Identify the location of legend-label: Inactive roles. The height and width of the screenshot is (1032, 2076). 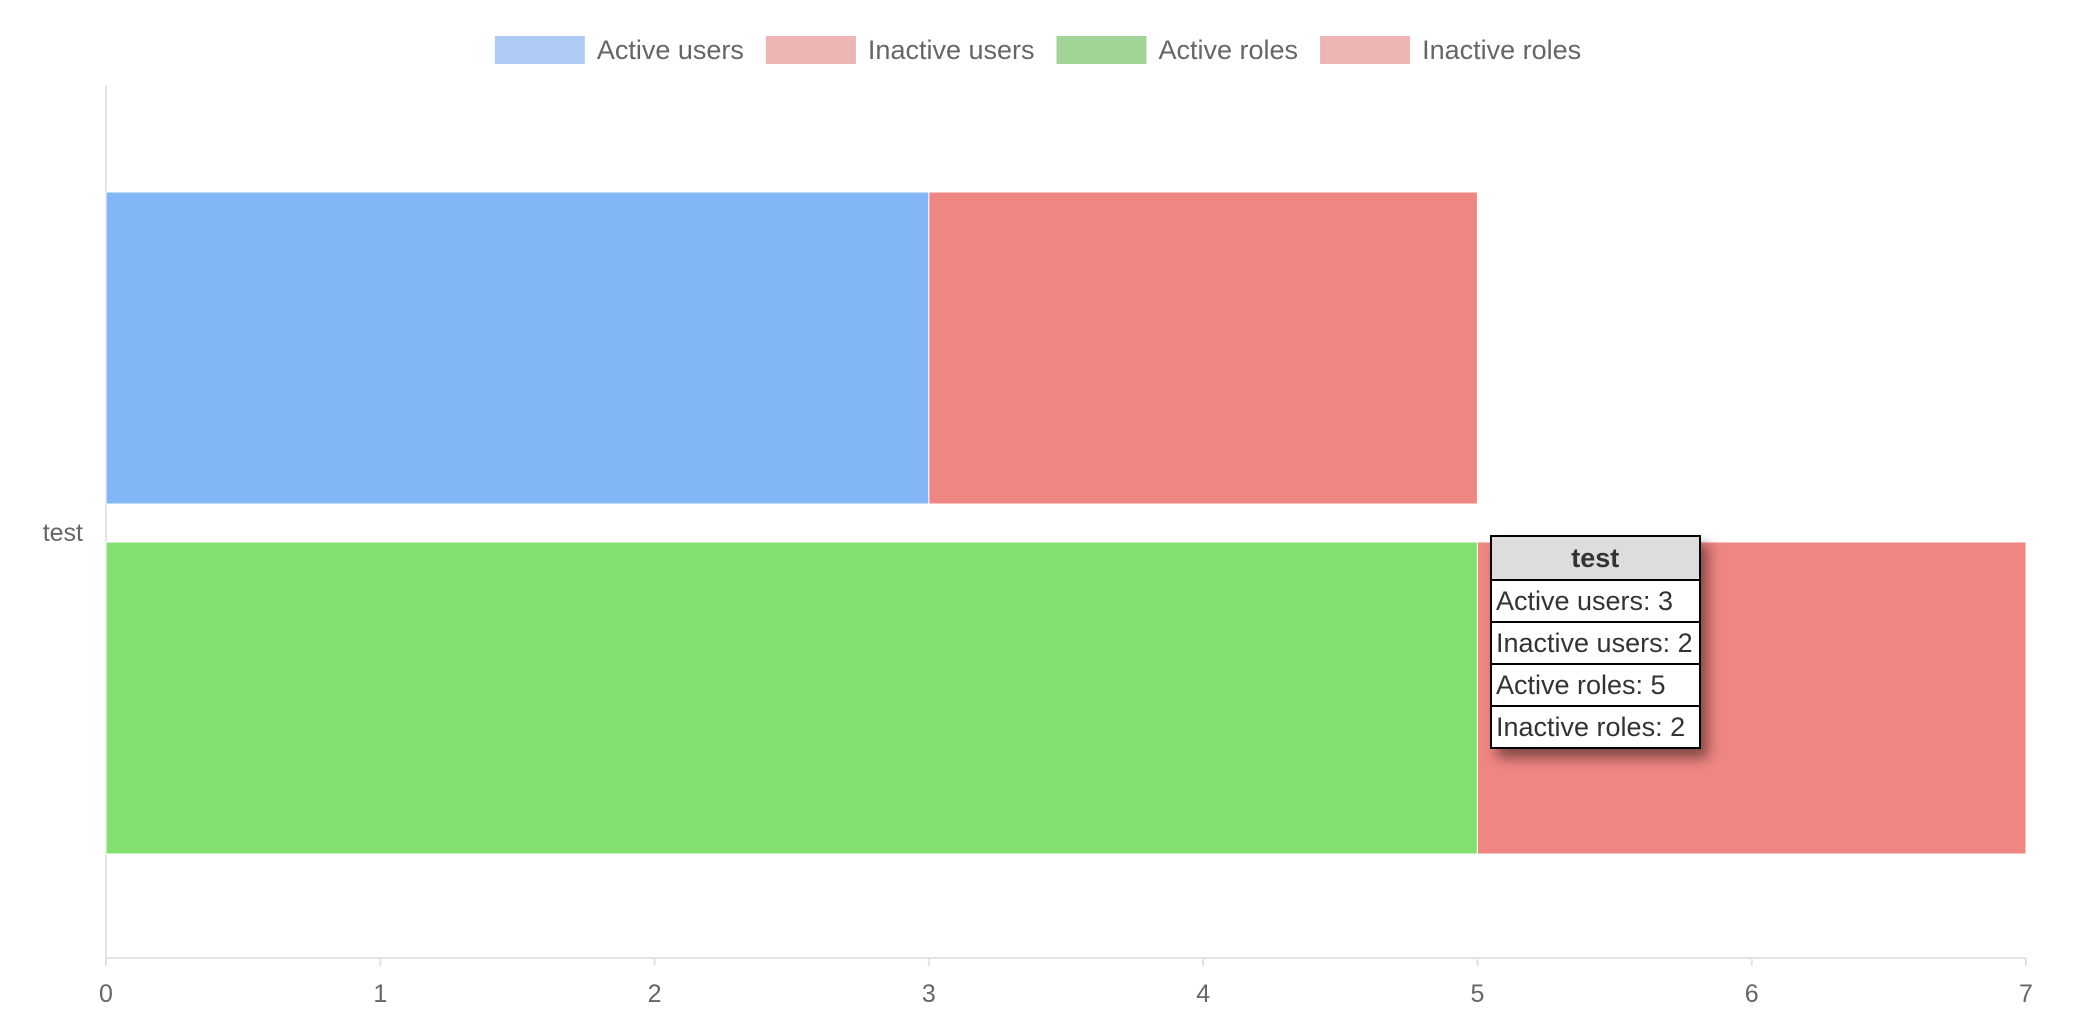
(1501, 50).